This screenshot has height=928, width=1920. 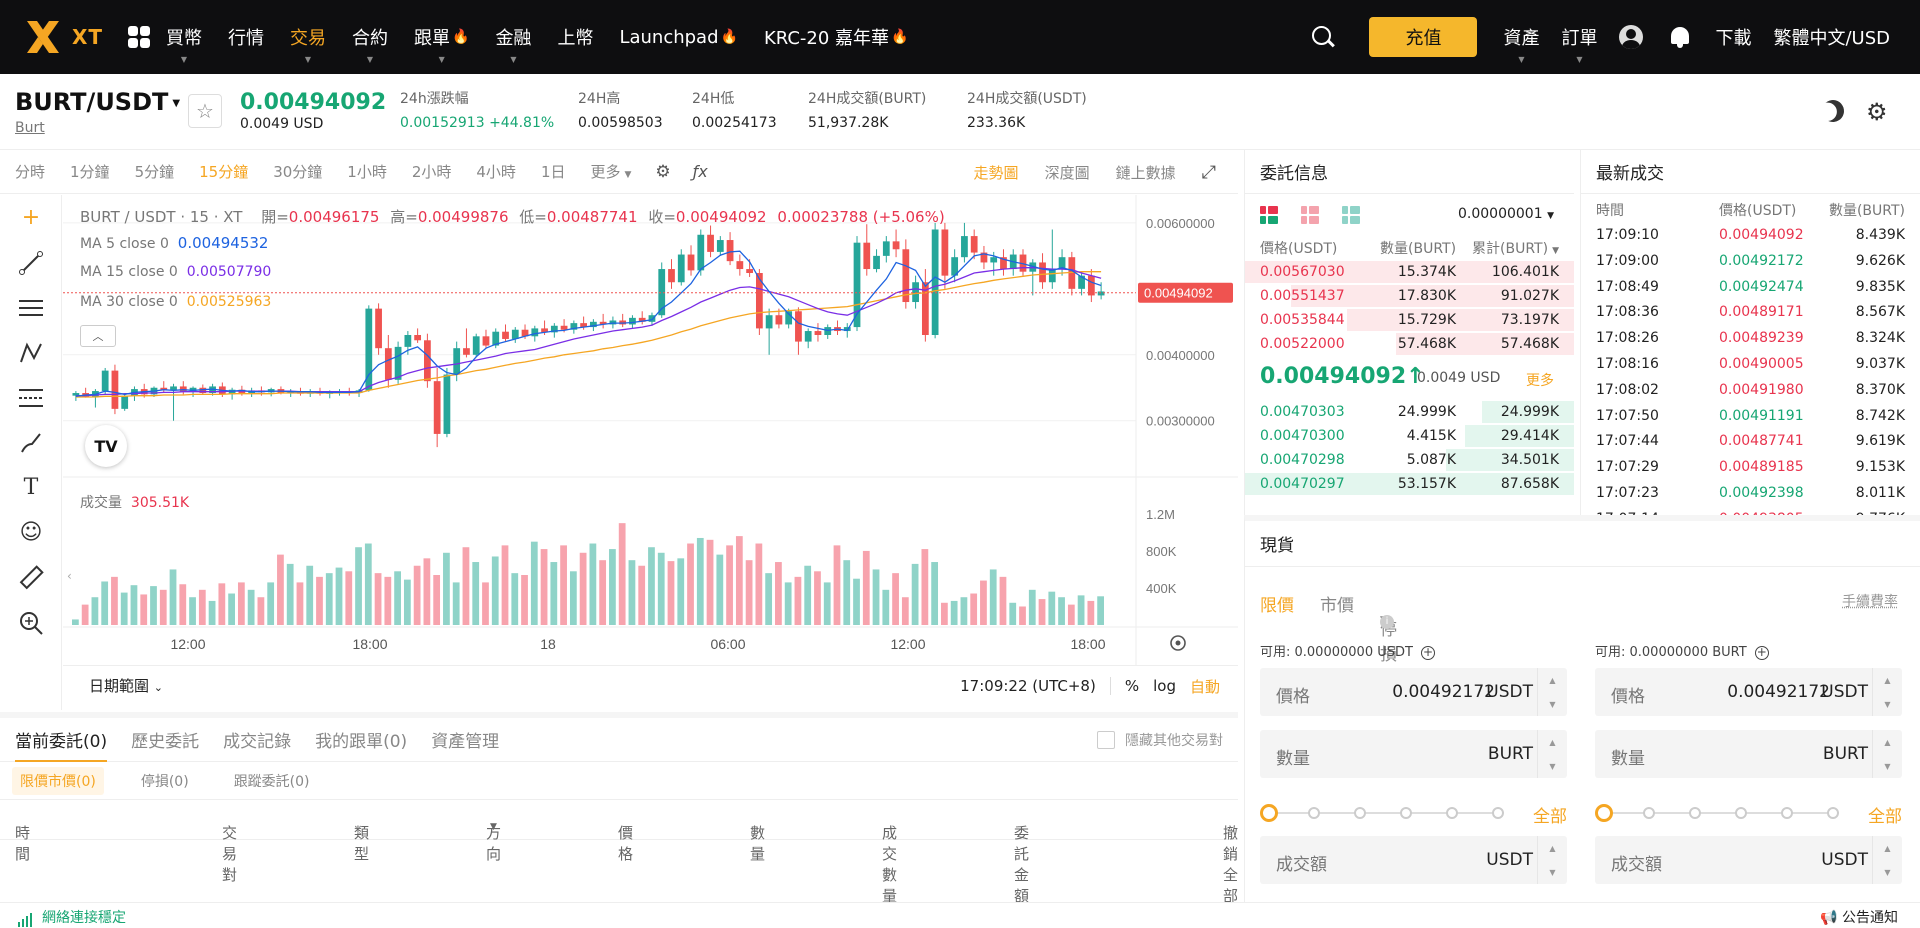 I want to click on tab-market: 市價, so click(x=1337, y=606).